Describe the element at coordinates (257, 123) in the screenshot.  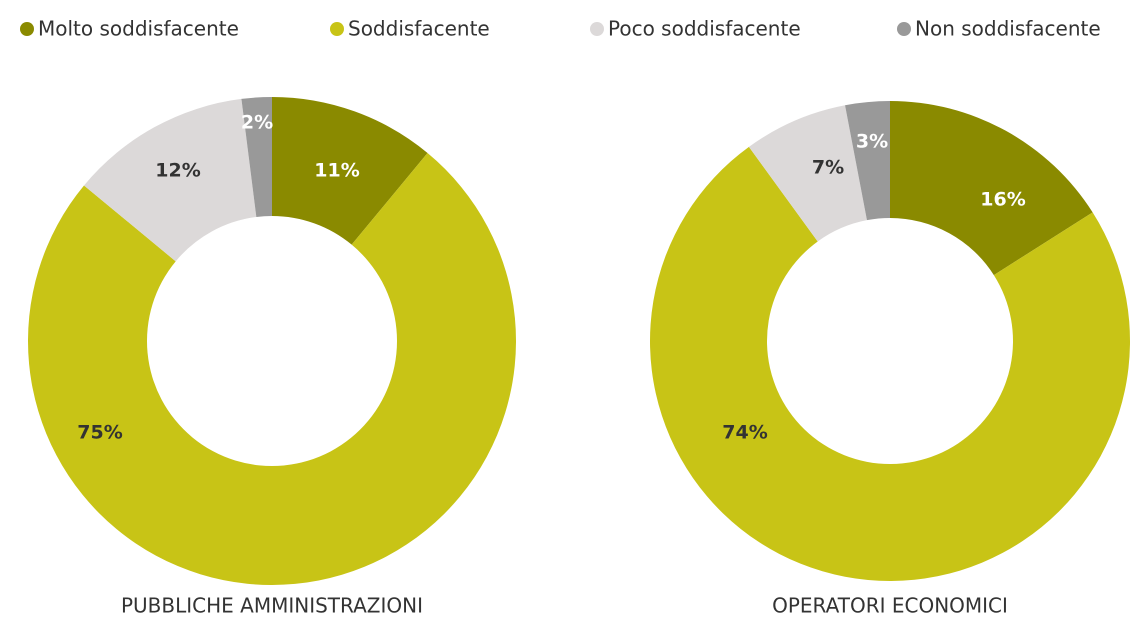
I see `data-label: 2%` at that location.